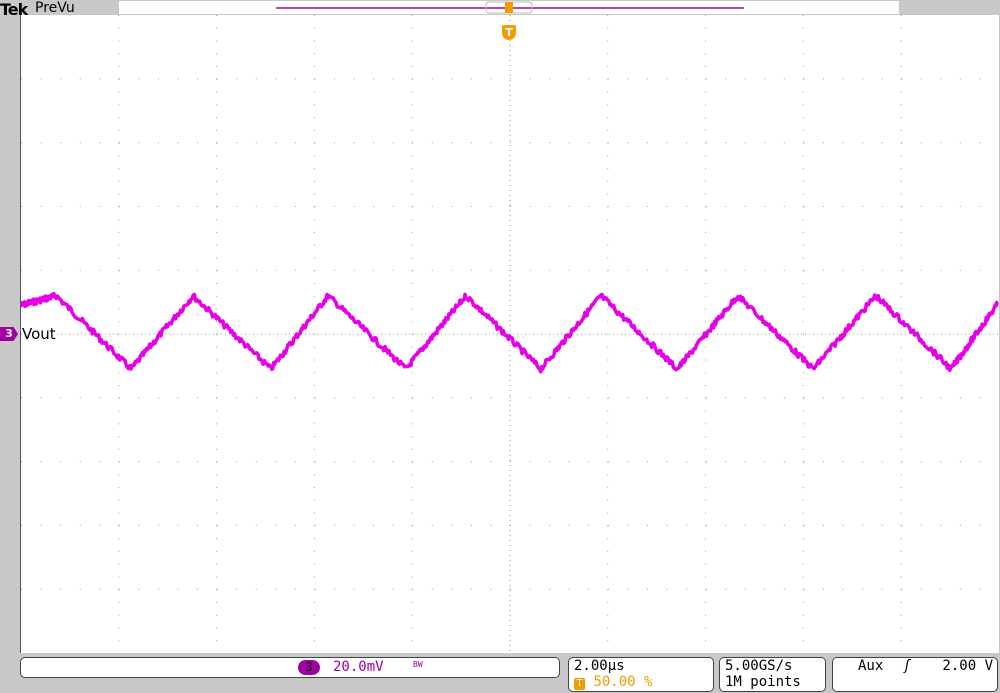  Describe the element at coordinates (418, 664) in the screenshot. I see `bandwidth-limit-icon: BW` at that location.